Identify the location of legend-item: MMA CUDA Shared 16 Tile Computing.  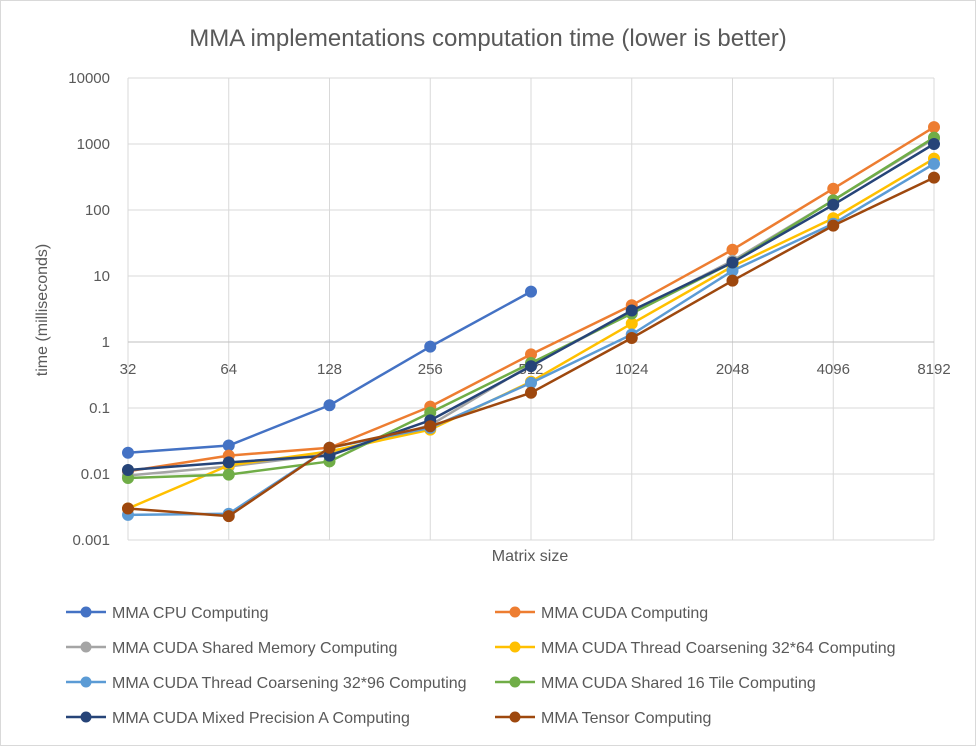
(655, 683).